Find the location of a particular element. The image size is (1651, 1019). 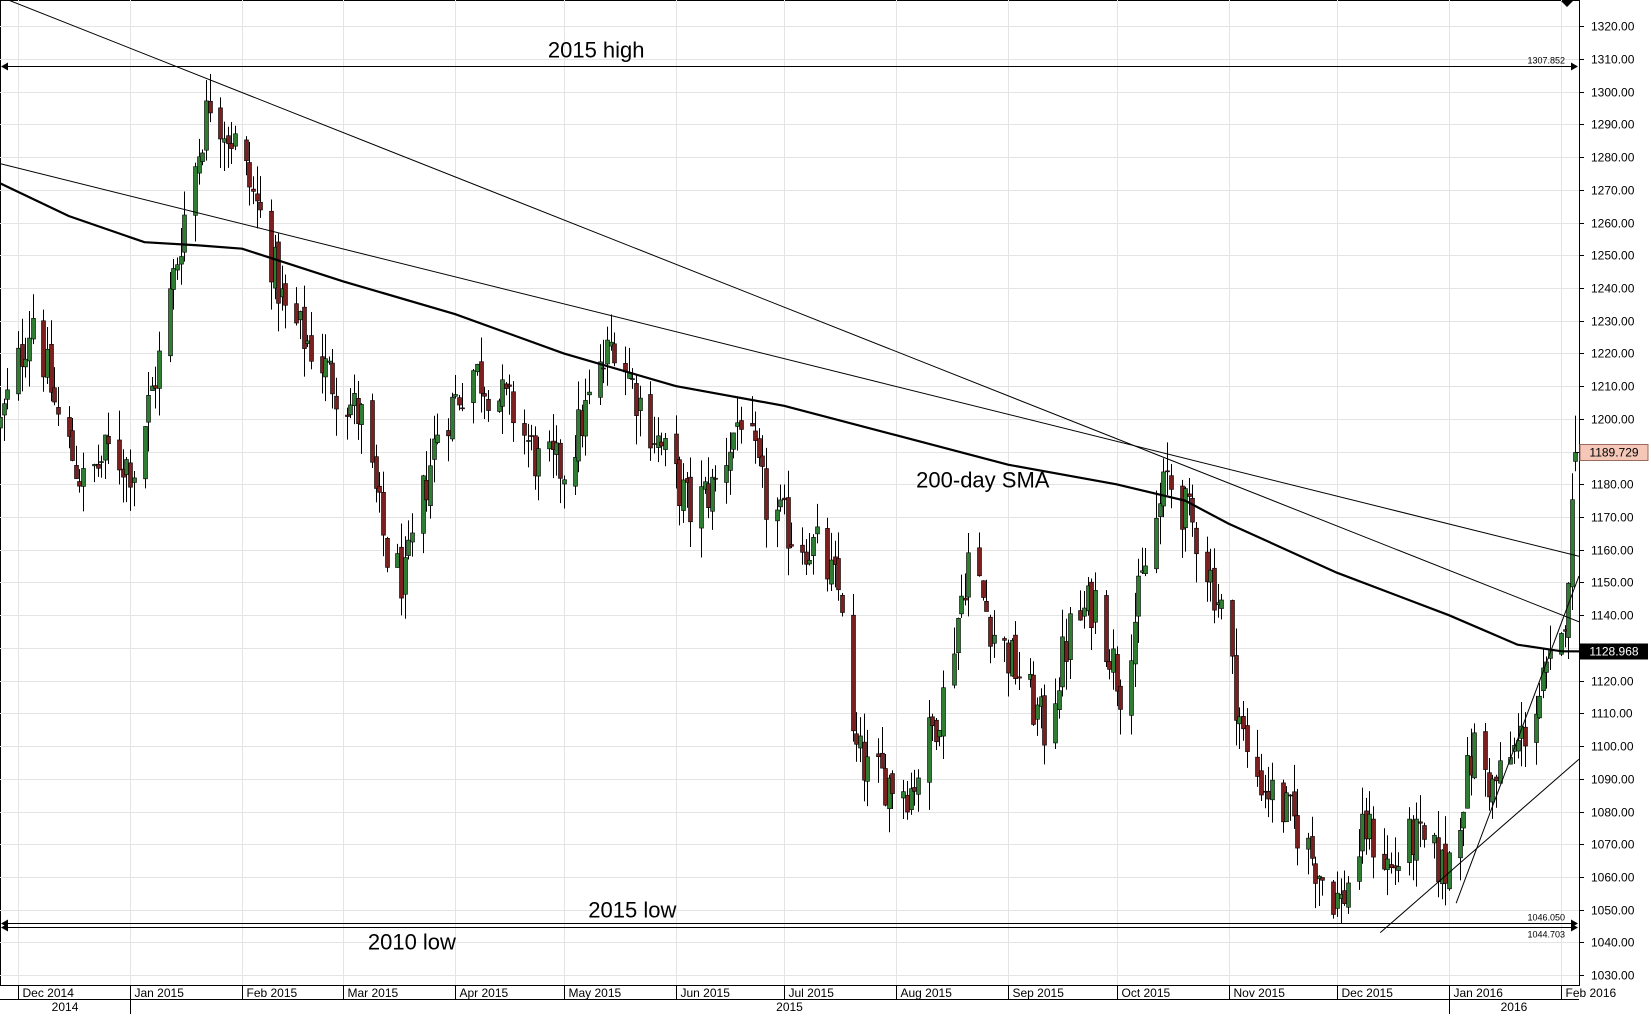

y-tick-label: 1040.00 is located at coordinates (1613, 943).